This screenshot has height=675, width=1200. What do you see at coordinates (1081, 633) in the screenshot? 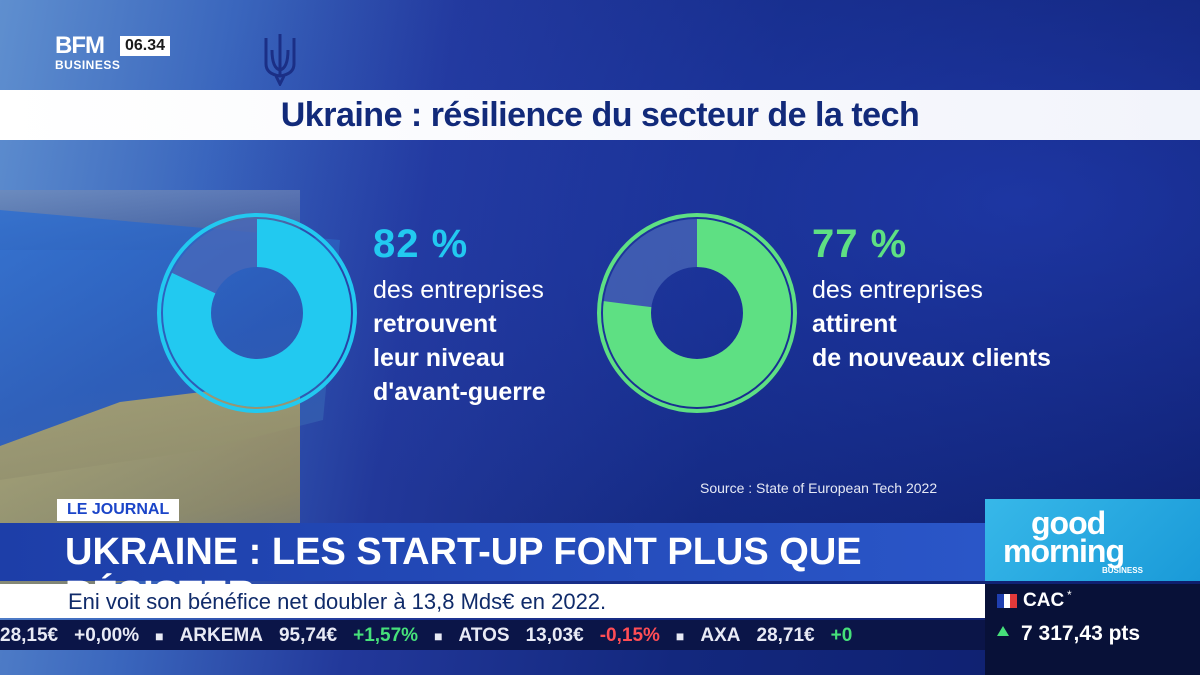
I see `index-value: 7 317,43 pts` at bounding box center [1081, 633].